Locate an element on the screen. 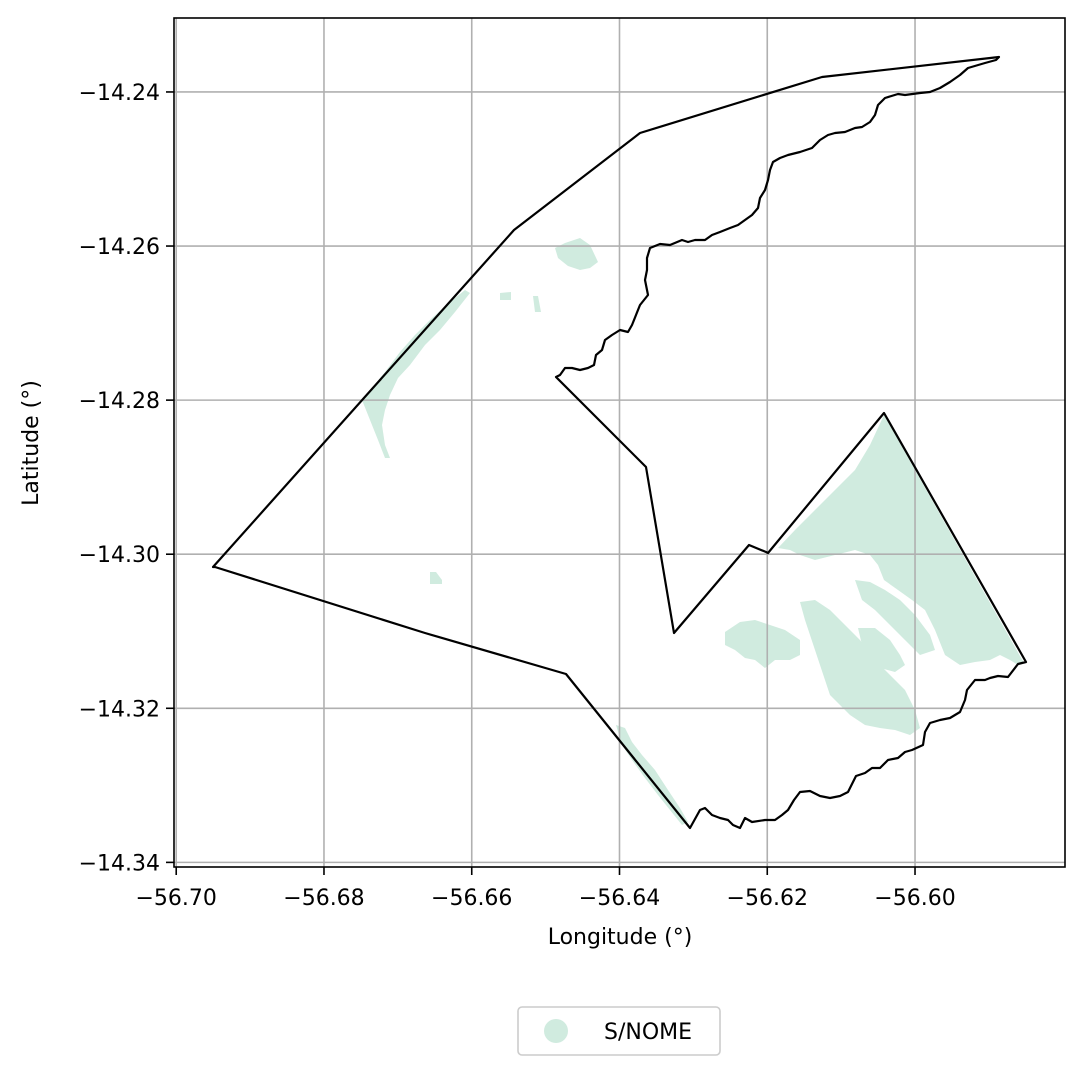  y-tick-label-2: −14.28 is located at coordinates (119, 401).